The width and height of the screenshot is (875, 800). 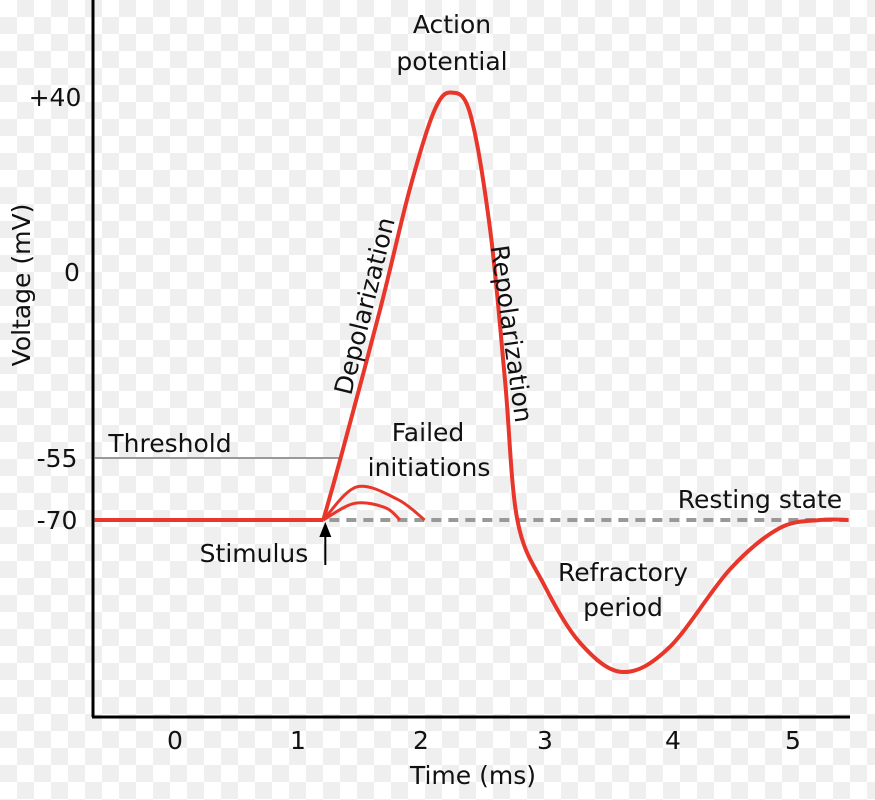 I want to click on y-tick-label: 0, so click(x=72, y=272).